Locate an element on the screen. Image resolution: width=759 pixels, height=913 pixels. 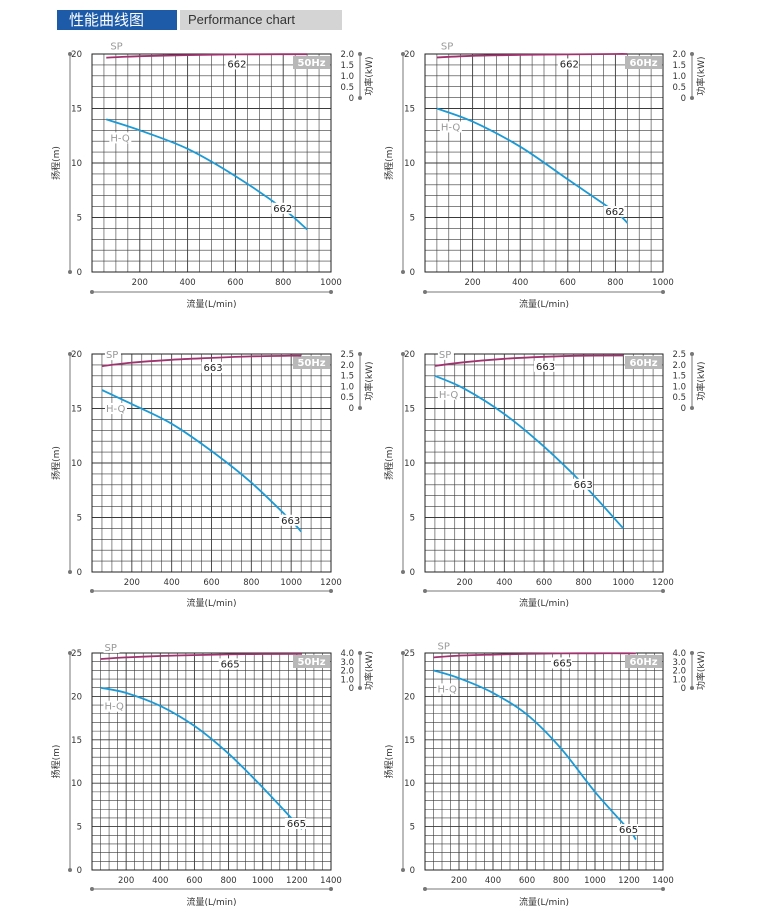
x-axis-label: 流量(L/min) is located at coordinates (544, 603).